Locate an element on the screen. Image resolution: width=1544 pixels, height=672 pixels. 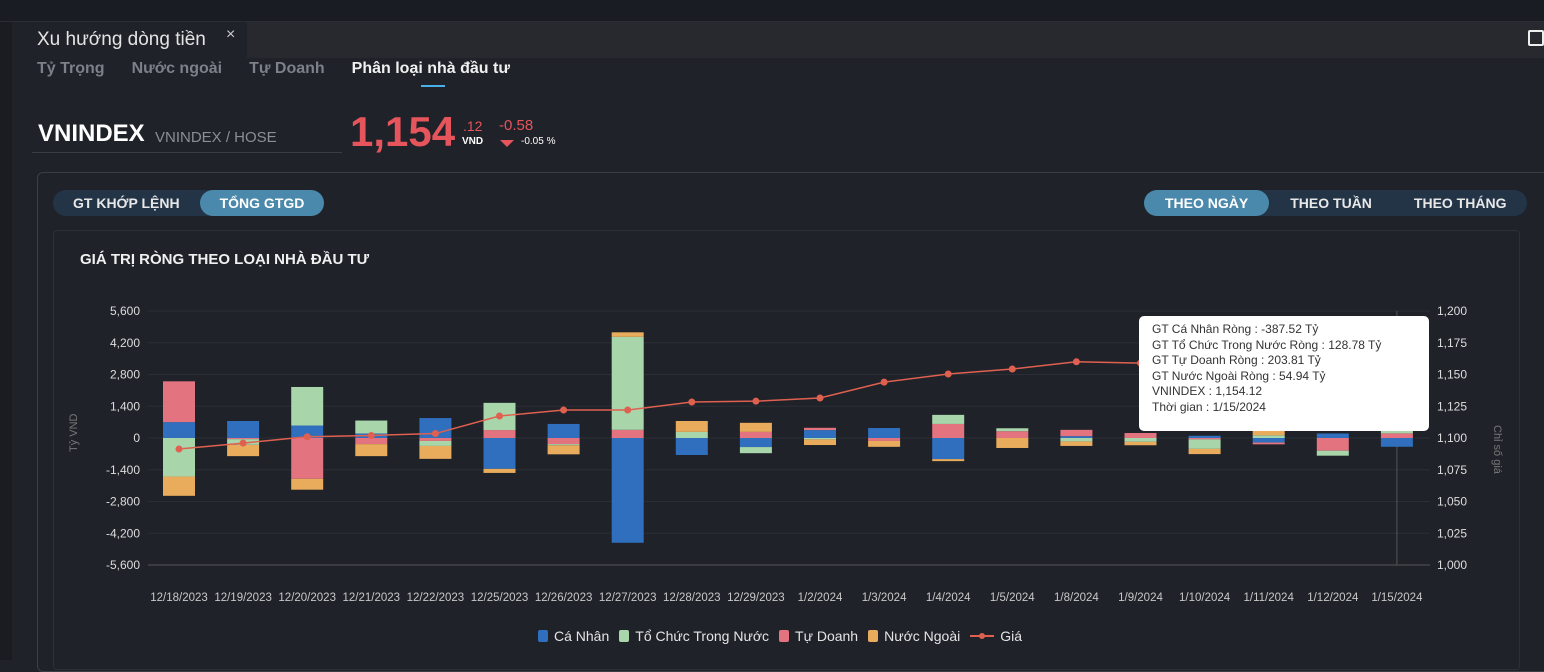
y-tick-label: 2,800 is located at coordinates (125, 375).